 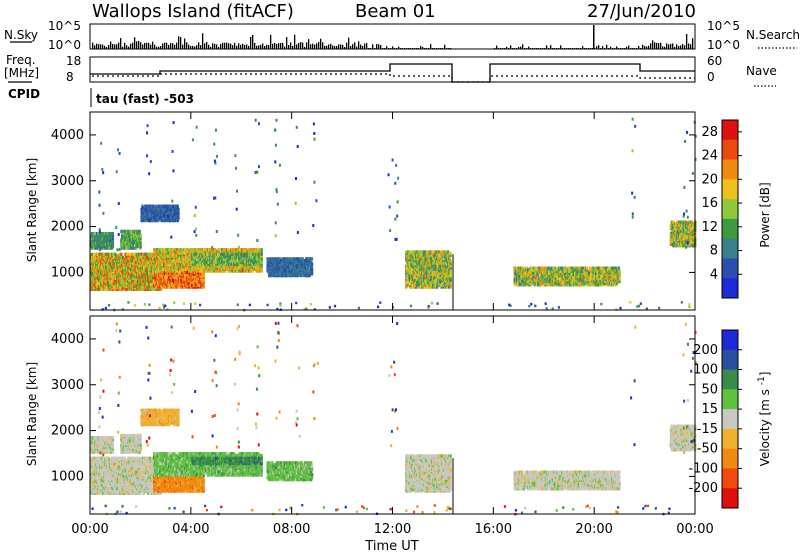 What do you see at coordinates (723, 26) in the screenshot?
I see `nsearch-tick-top: 10^5` at bounding box center [723, 26].